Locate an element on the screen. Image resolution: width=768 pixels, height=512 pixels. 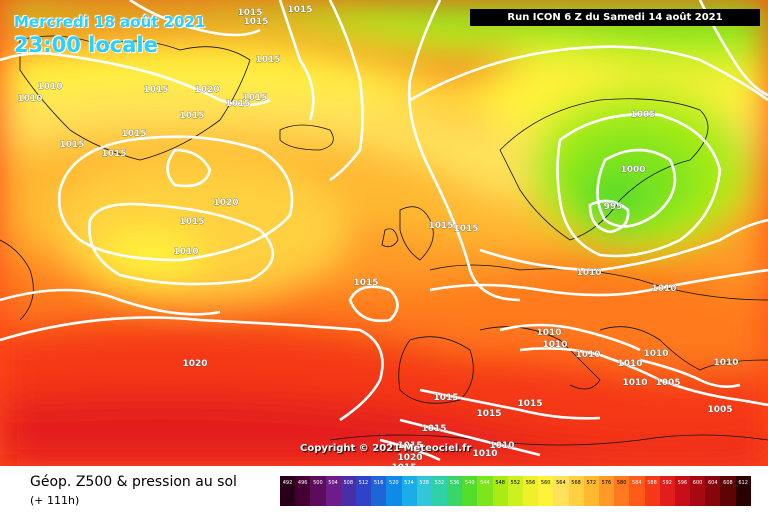
legend-swatch: 596 is located at coordinates (682, 491).